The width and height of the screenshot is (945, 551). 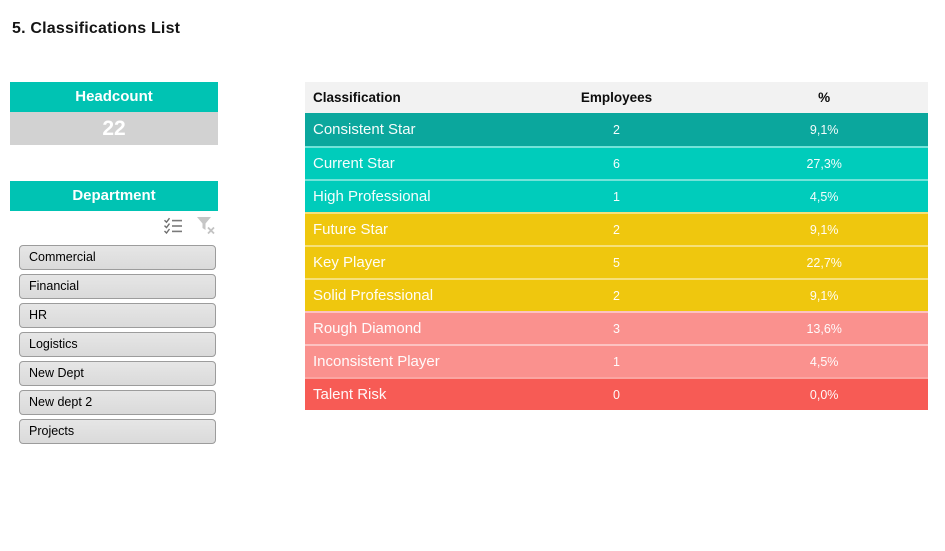 I want to click on classification-cell: Solid Professional, so click(x=373, y=295).